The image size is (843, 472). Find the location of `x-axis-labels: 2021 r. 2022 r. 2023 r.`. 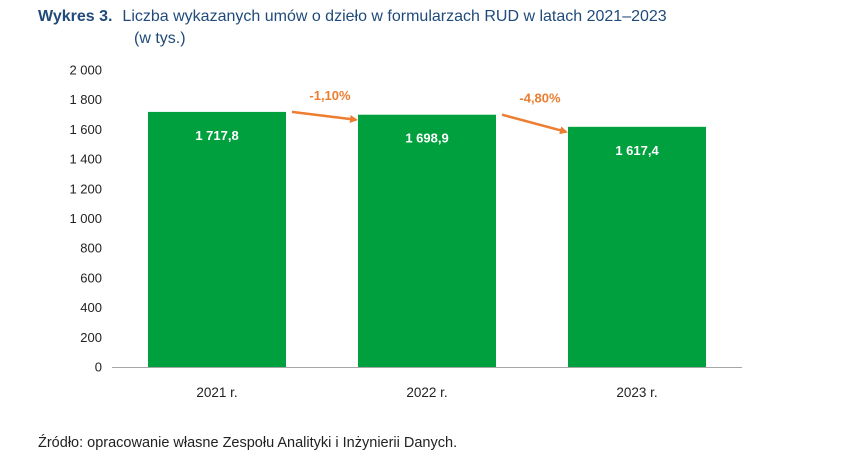

x-axis-labels: 2021 r. 2022 r. 2023 r. is located at coordinates (426, 392).